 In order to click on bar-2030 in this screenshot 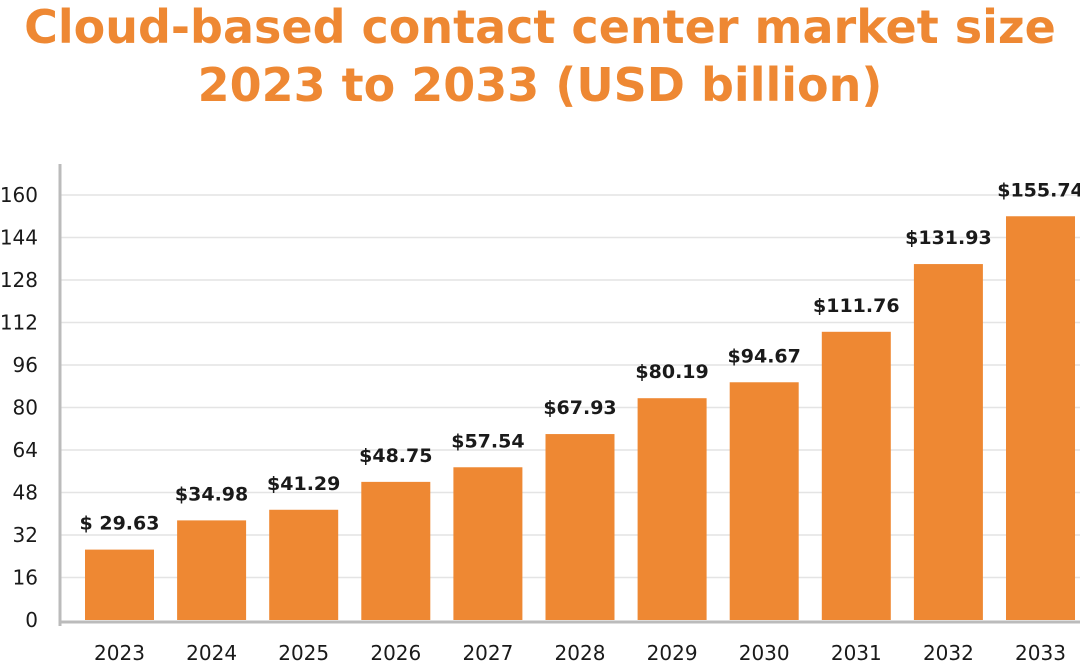, I will do `click(764, 501)`.